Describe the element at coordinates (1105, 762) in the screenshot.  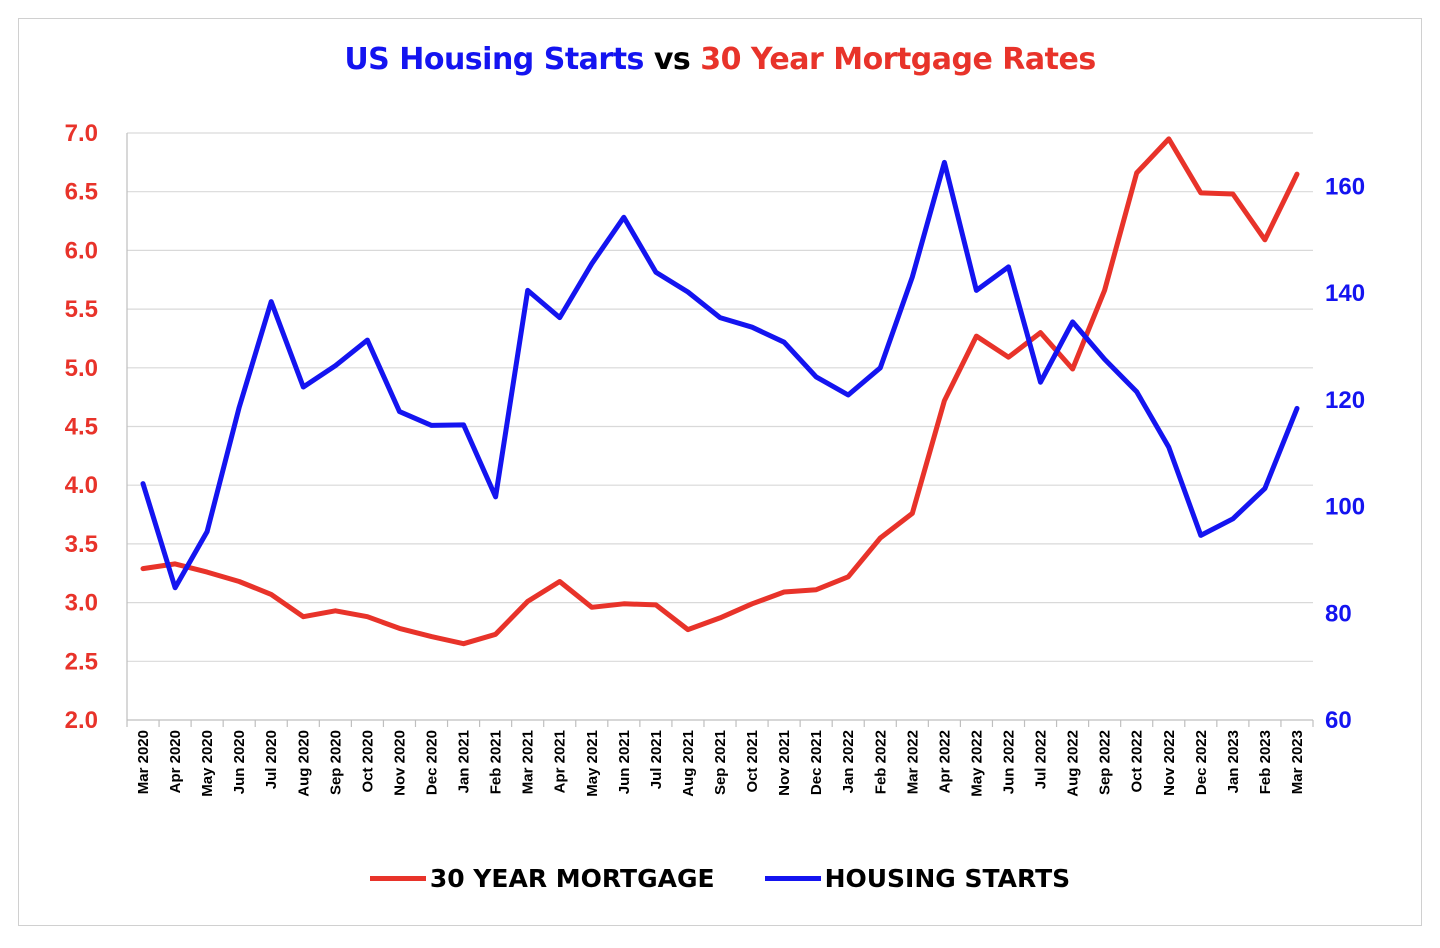
I see `x-tick-label: Sep 2022` at that location.